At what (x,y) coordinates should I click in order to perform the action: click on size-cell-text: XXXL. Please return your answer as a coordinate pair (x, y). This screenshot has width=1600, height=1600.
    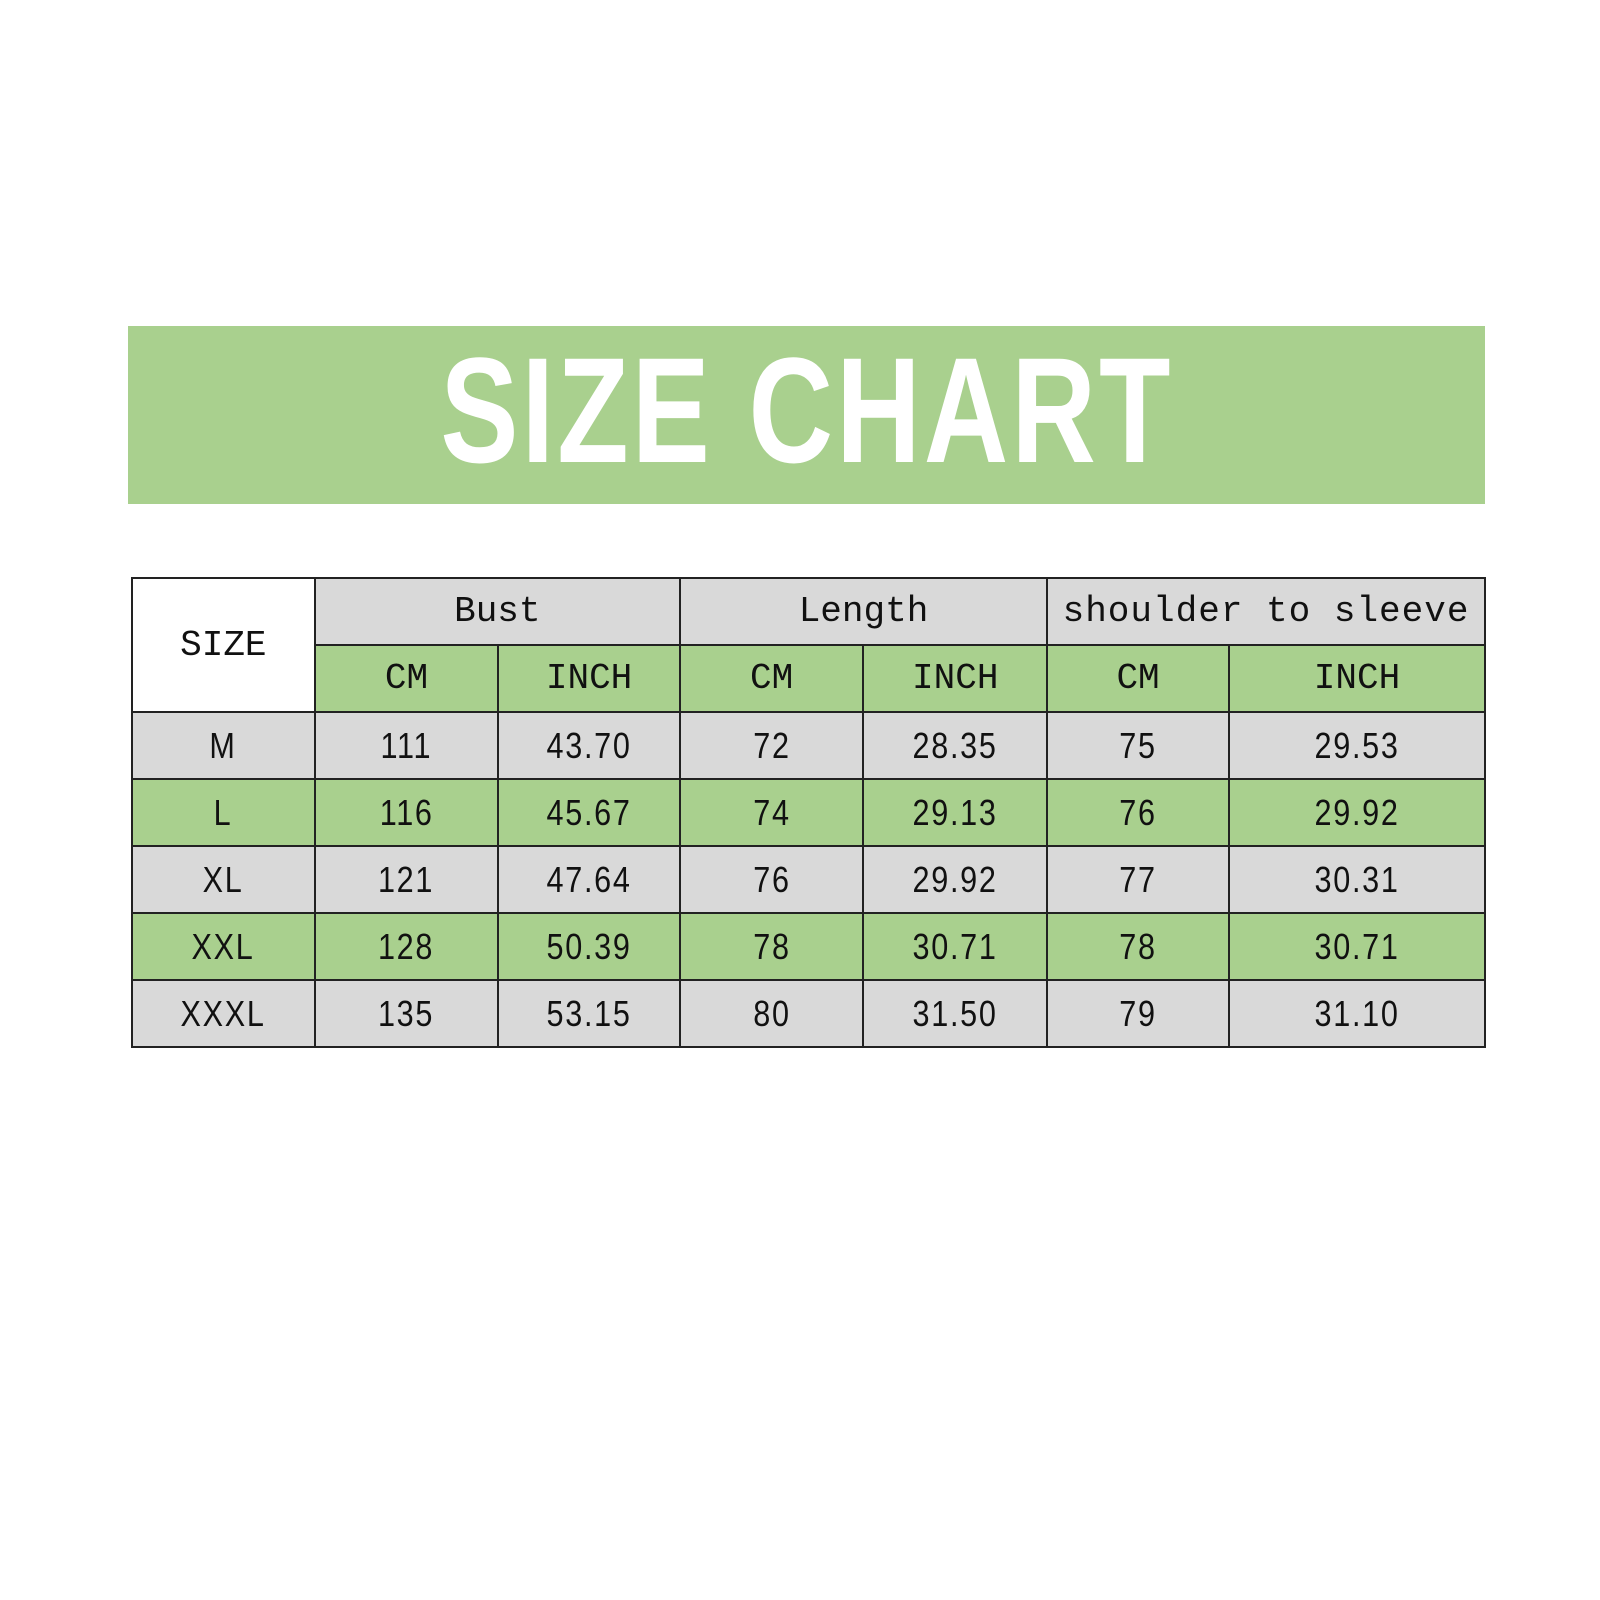
    Looking at the image, I should click on (223, 1013).